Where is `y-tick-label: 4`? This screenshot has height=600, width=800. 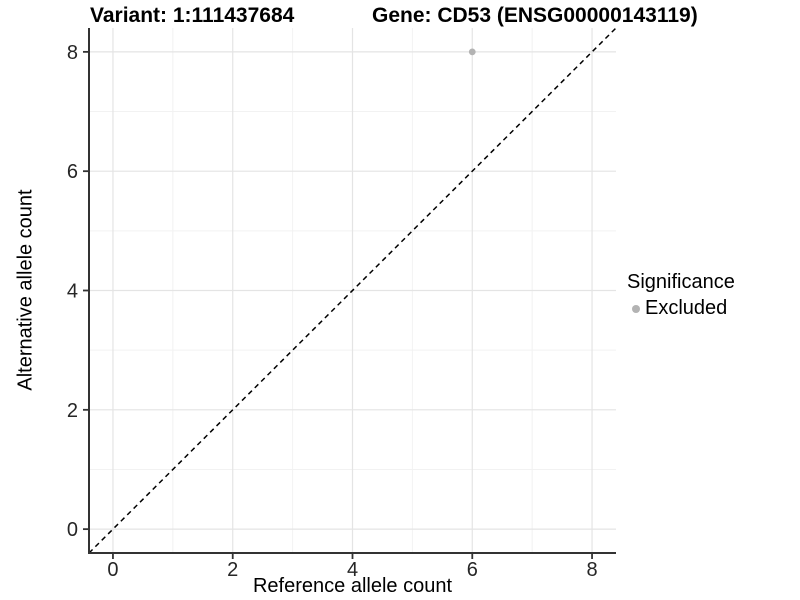 y-tick-label: 4 is located at coordinates (72, 292).